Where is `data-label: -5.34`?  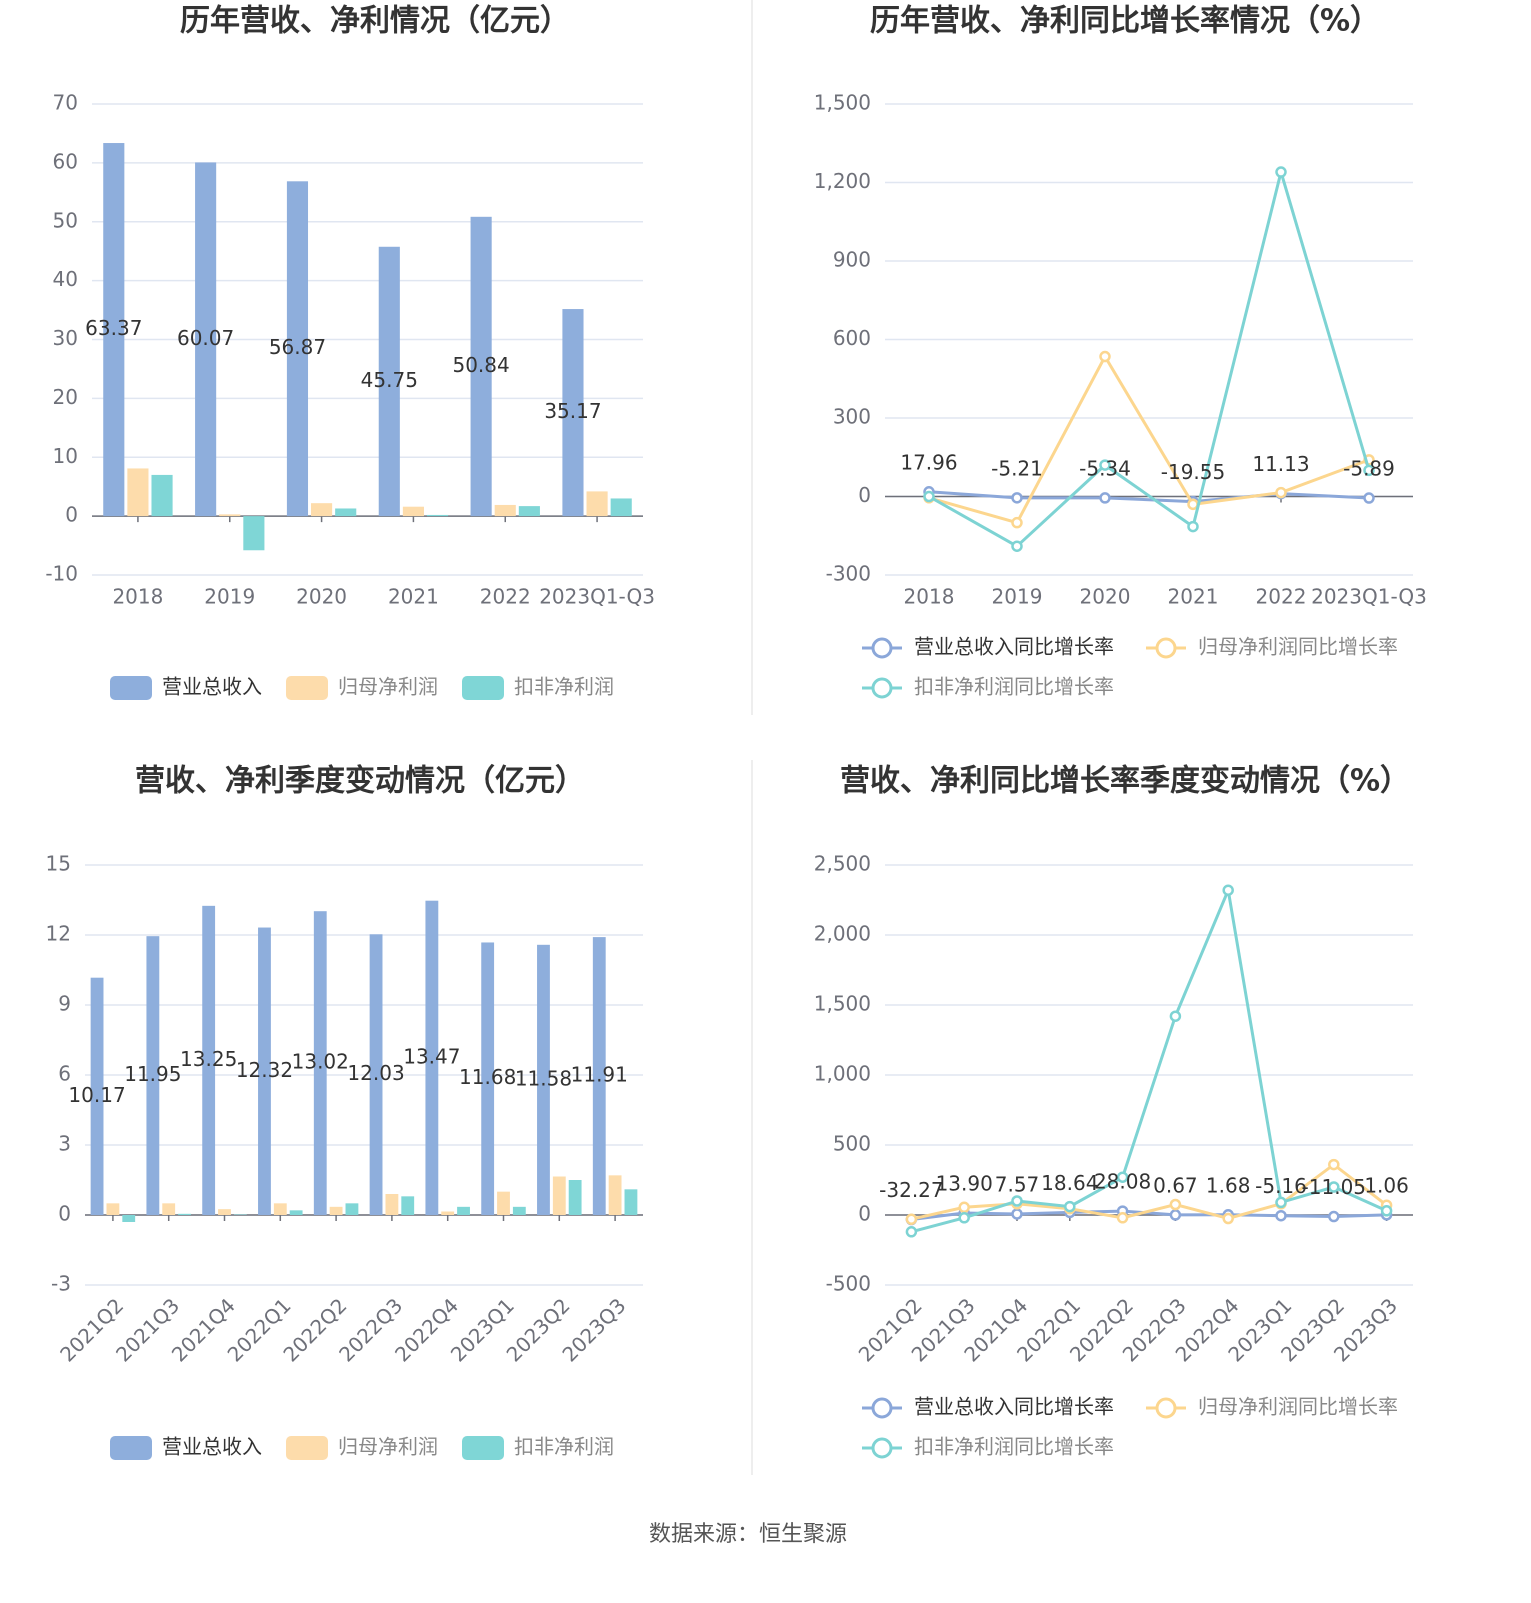 data-label: -5.34 is located at coordinates (1105, 468).